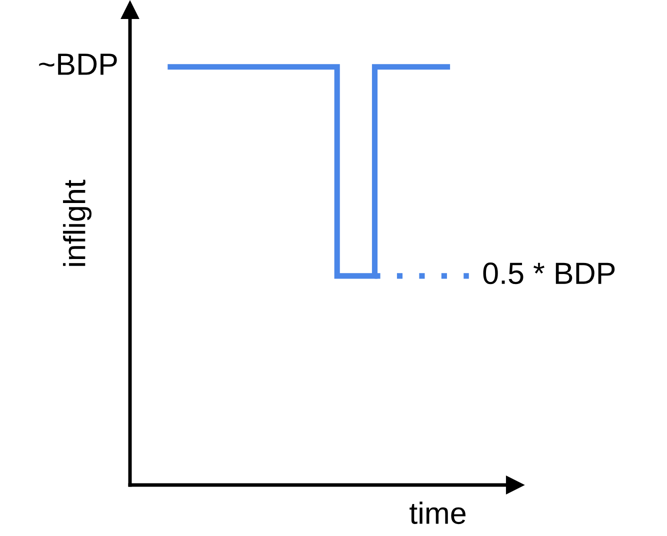 The image size is (667, 536). Describe the element at coordinates (77, 223) in the screenshot. I see `y-axis-title: inflight` at that location.